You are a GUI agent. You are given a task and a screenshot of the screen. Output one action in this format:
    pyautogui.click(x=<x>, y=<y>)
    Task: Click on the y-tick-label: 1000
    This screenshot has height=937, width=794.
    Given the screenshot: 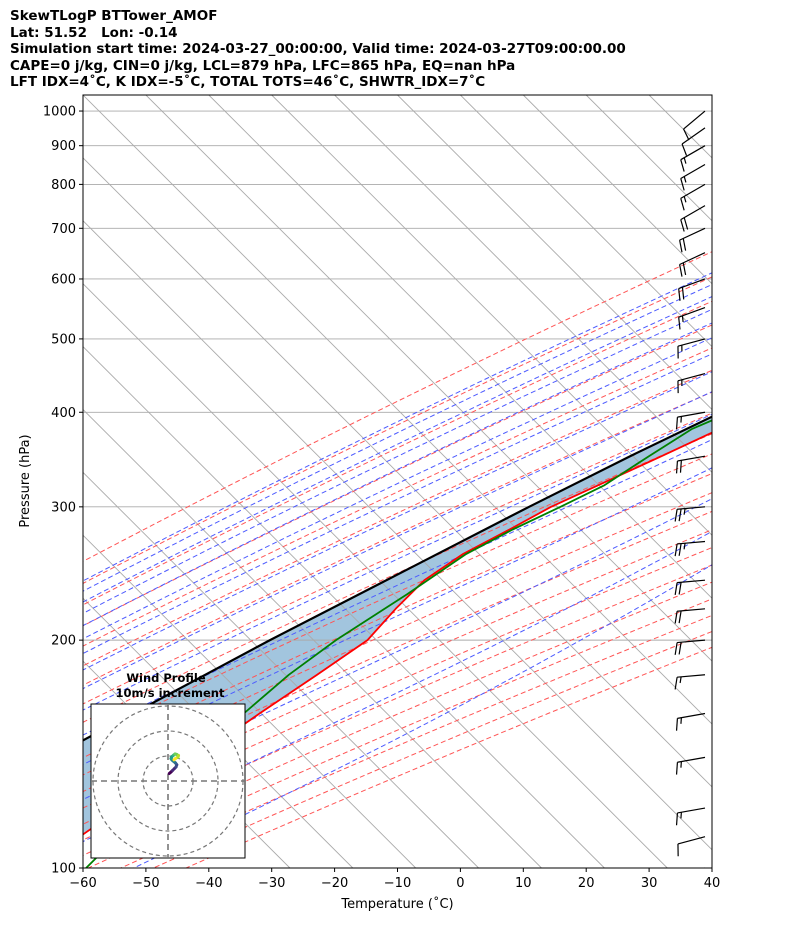 What is the action you would take?
    pyautogui.click(x=59, y=112)
    